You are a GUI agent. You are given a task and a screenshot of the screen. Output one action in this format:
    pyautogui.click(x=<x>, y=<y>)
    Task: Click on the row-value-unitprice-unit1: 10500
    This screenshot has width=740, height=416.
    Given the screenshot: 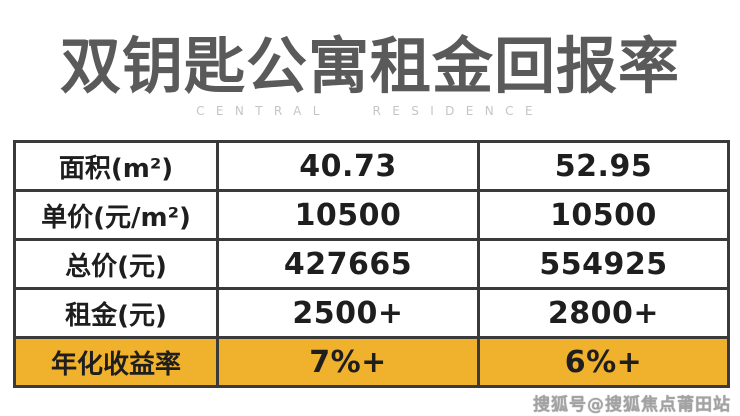 What is the action you would take?
    pyautogui.click(x=348, y=215)
    